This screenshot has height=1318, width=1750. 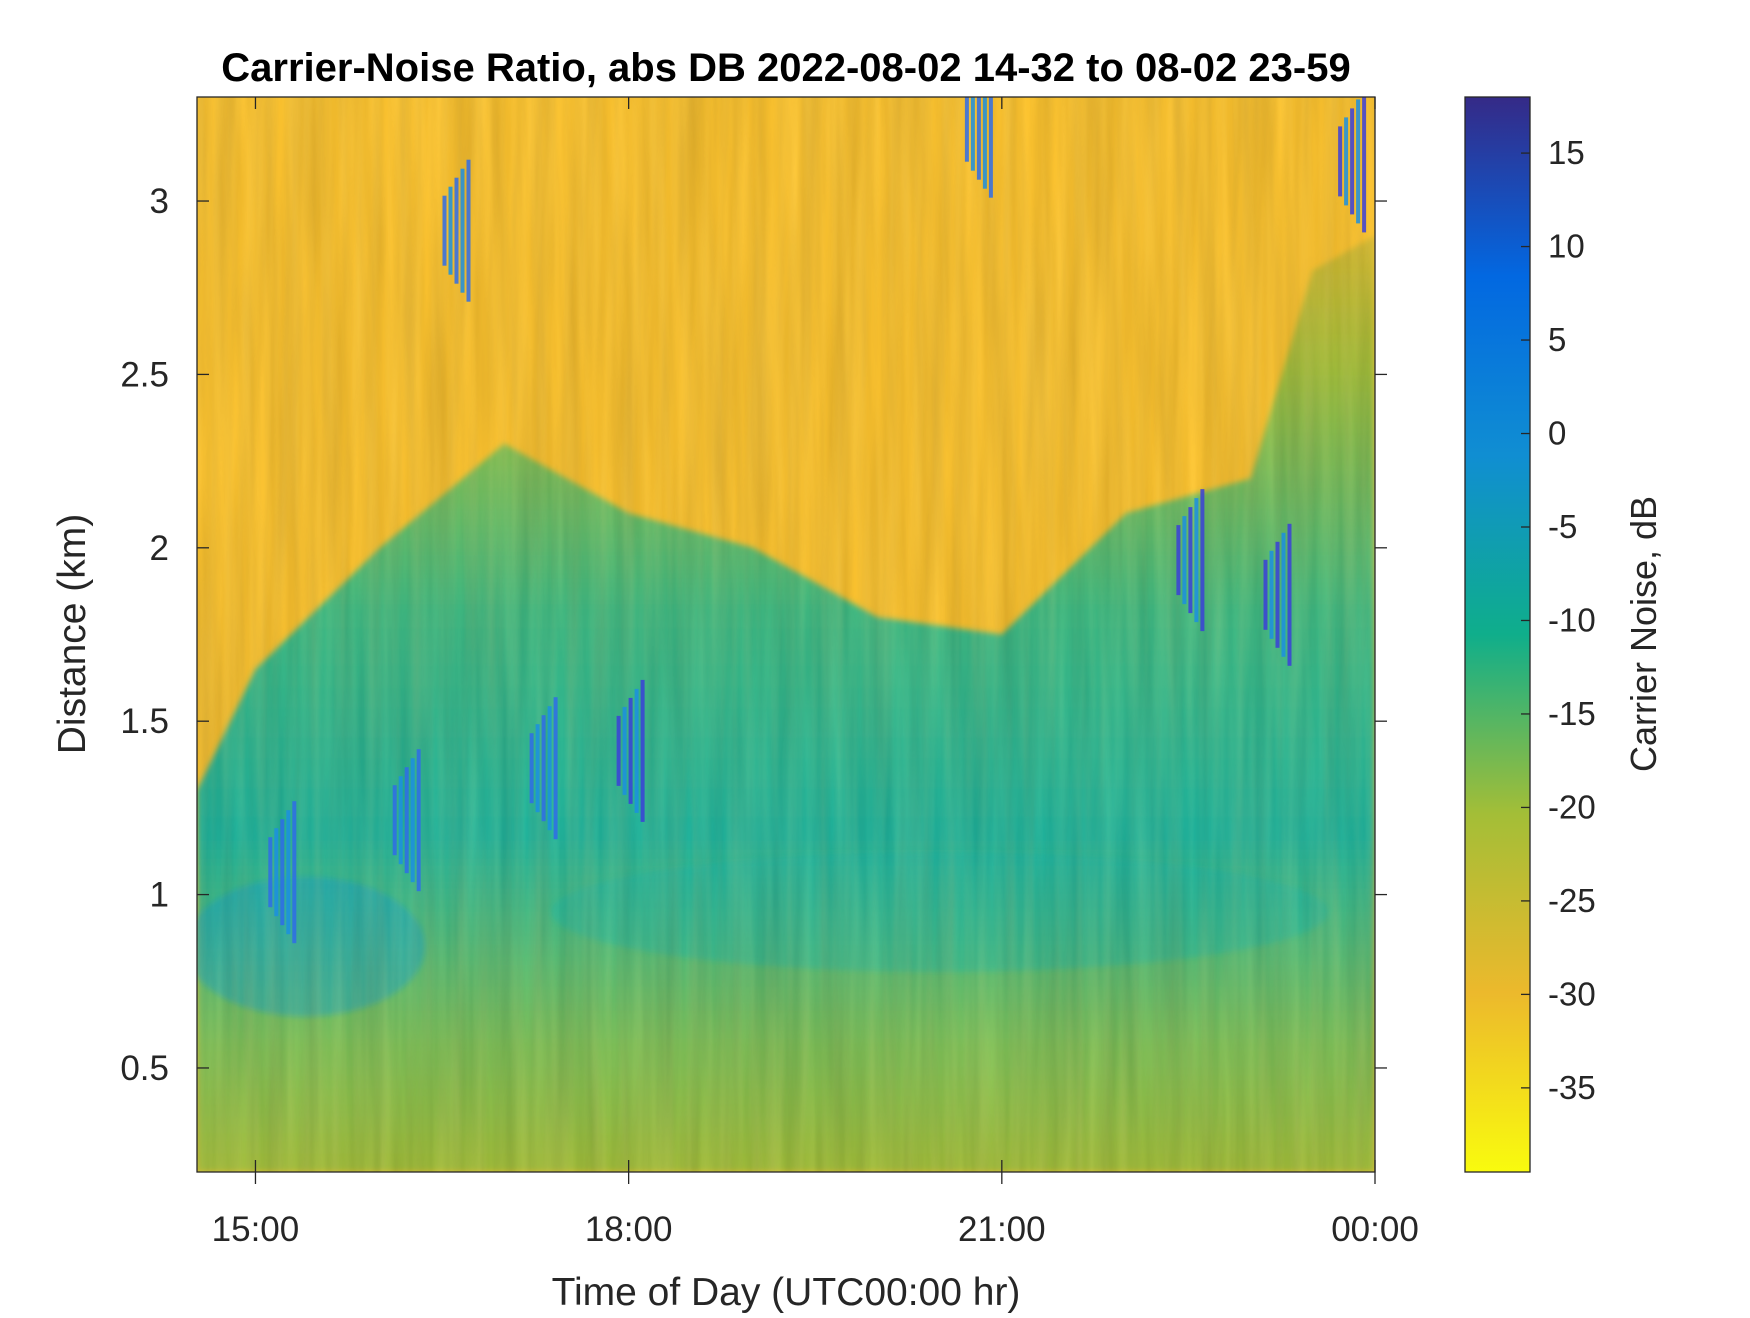 I want to click on colorbar-tick-label: 5, so click(x=1557, y=339).